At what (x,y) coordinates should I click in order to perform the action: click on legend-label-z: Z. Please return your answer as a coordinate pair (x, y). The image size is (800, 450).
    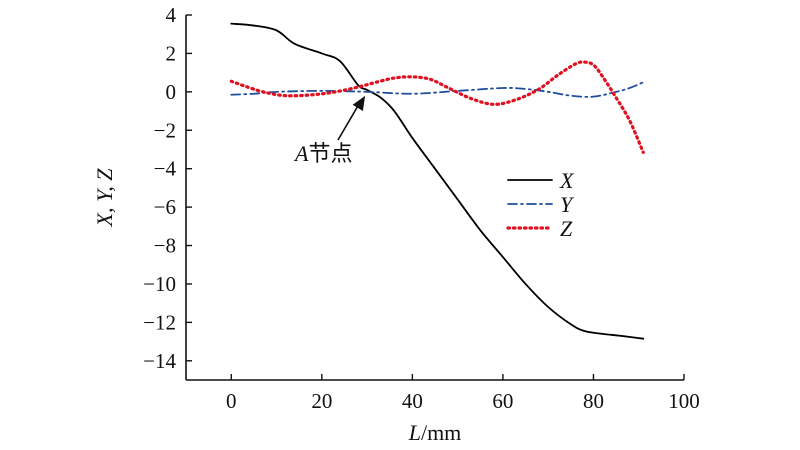
    Looking at the image, I should click on (566, 228).